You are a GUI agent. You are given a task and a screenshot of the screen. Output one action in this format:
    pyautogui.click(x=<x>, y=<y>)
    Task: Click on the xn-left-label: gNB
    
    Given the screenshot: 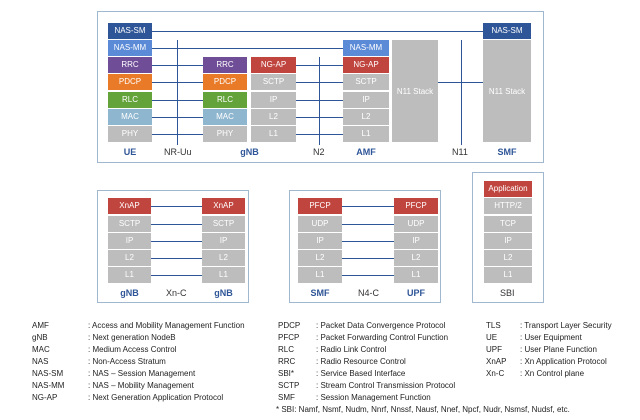 What is the action you would take?
    pyautogui.click(x=129, y=293)
    